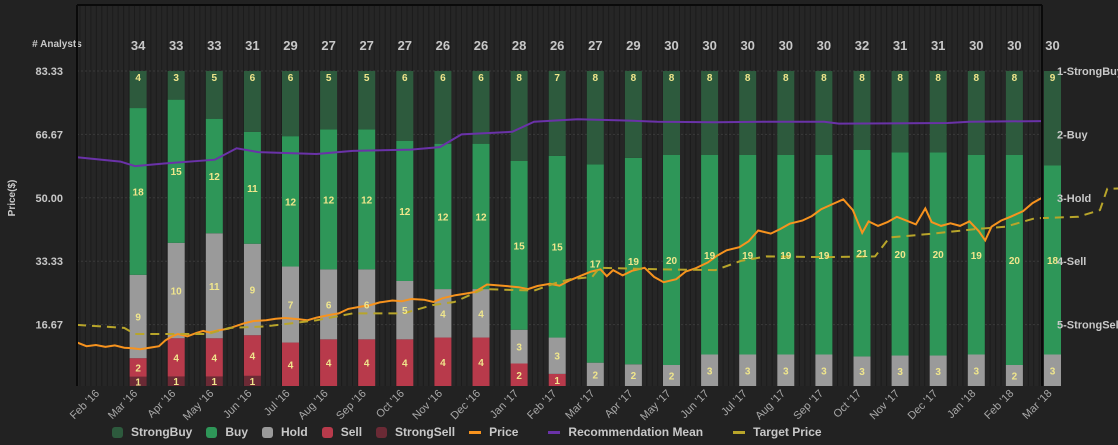 The height and width of the screenshot is (445, 1118). Describe the element at coordinates (885, 405) in the screenshot. I see `x-tick-label: Nov '17` at that location.